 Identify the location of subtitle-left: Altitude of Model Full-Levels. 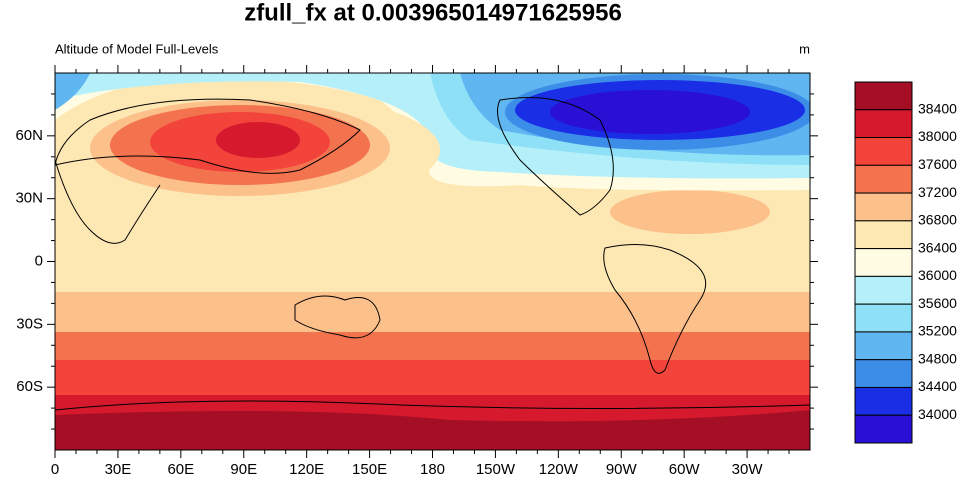
(137, 48).